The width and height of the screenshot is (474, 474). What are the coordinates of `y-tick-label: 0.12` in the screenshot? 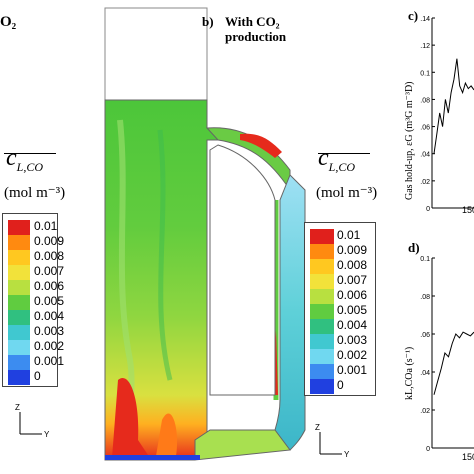 It's located at (425, 46).